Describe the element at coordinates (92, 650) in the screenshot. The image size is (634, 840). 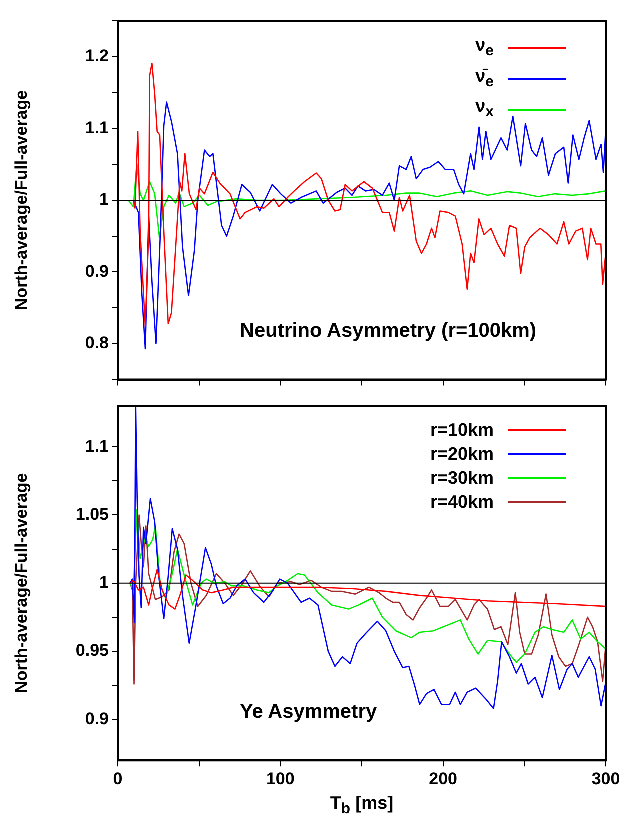
I see `y-tick-label: 0.95` at that location.